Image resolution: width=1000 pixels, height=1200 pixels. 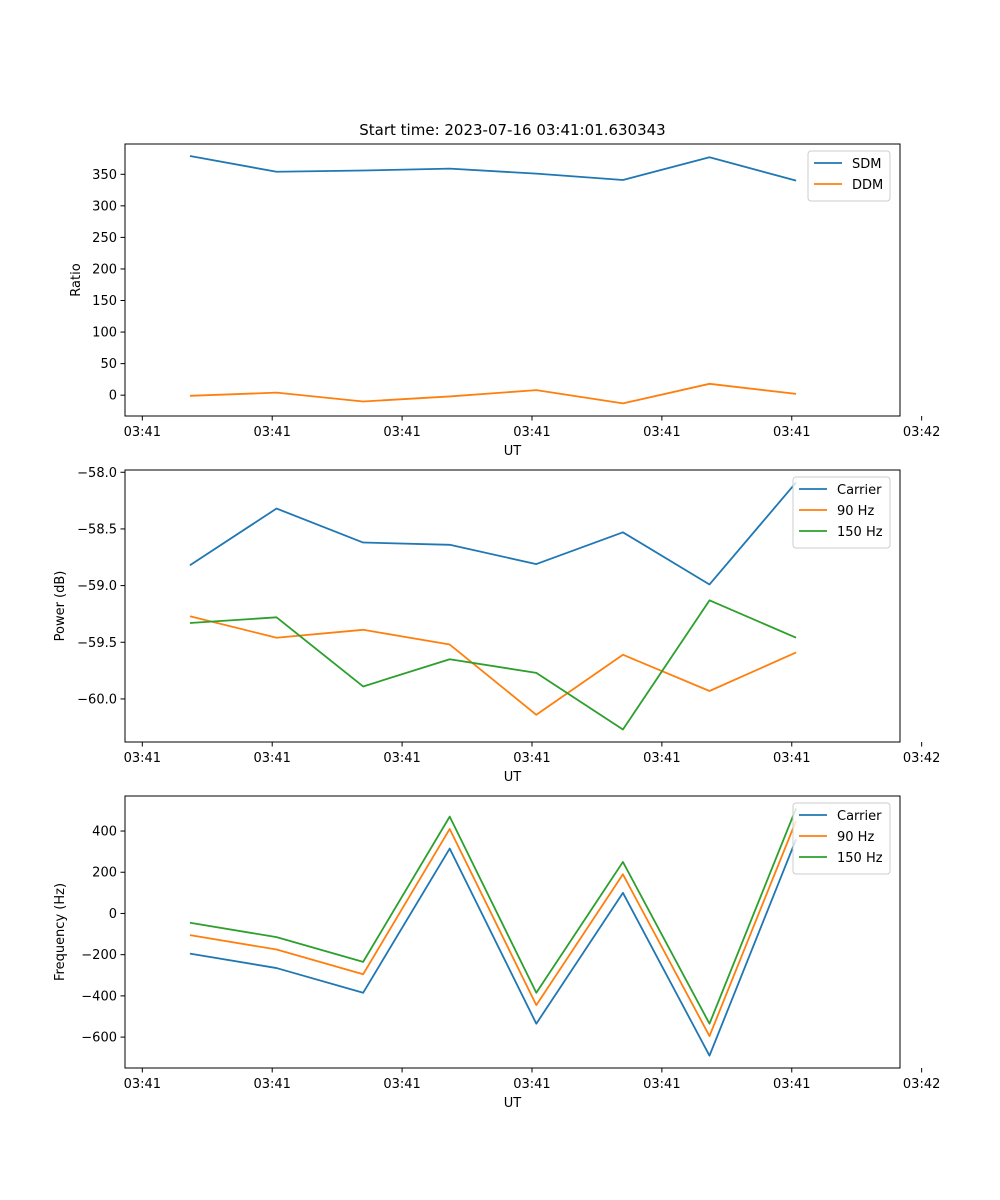 I want to click on y-tick: −59.0, so click(x=101, y=586).